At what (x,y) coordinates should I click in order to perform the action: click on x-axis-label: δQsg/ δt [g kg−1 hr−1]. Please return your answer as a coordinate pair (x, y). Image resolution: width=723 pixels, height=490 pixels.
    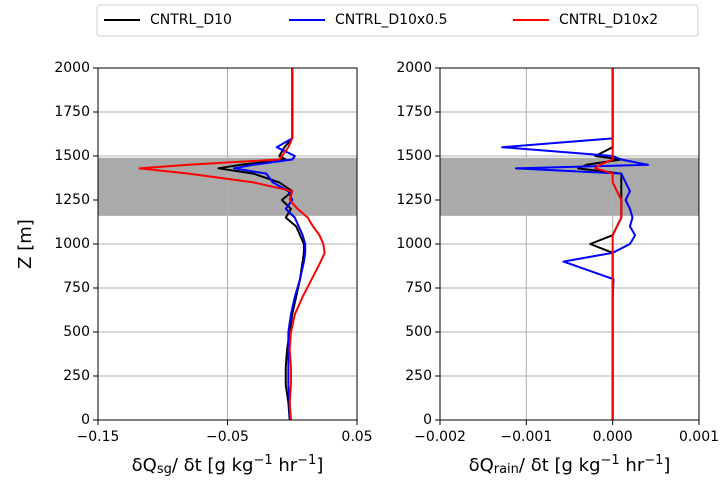
    Looking at the image, I should click on (228, 465).